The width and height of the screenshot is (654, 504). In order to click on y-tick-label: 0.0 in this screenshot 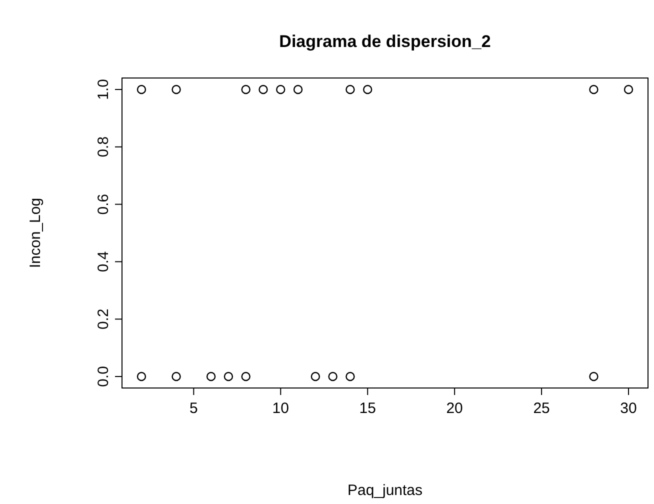, I will do `click(103, 376)`.